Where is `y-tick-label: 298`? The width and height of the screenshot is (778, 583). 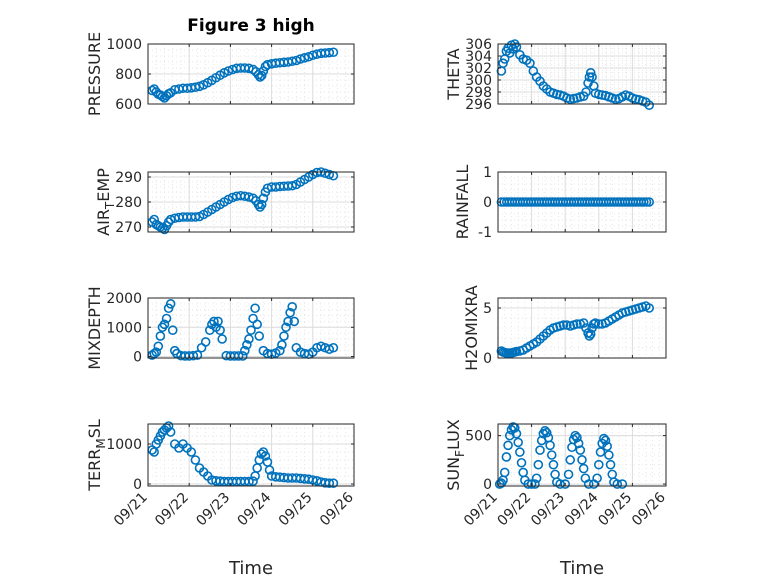 y-tick-label: 298 is located at coordinates (478, 93).